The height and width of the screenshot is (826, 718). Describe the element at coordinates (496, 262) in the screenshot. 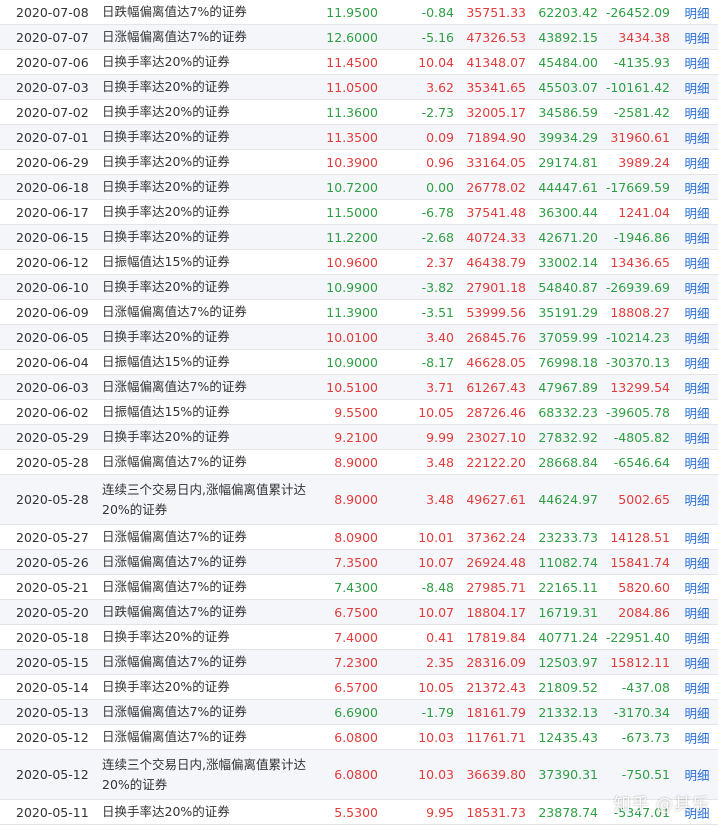

I see `cell-buy-amount: 46438.79` at that location.